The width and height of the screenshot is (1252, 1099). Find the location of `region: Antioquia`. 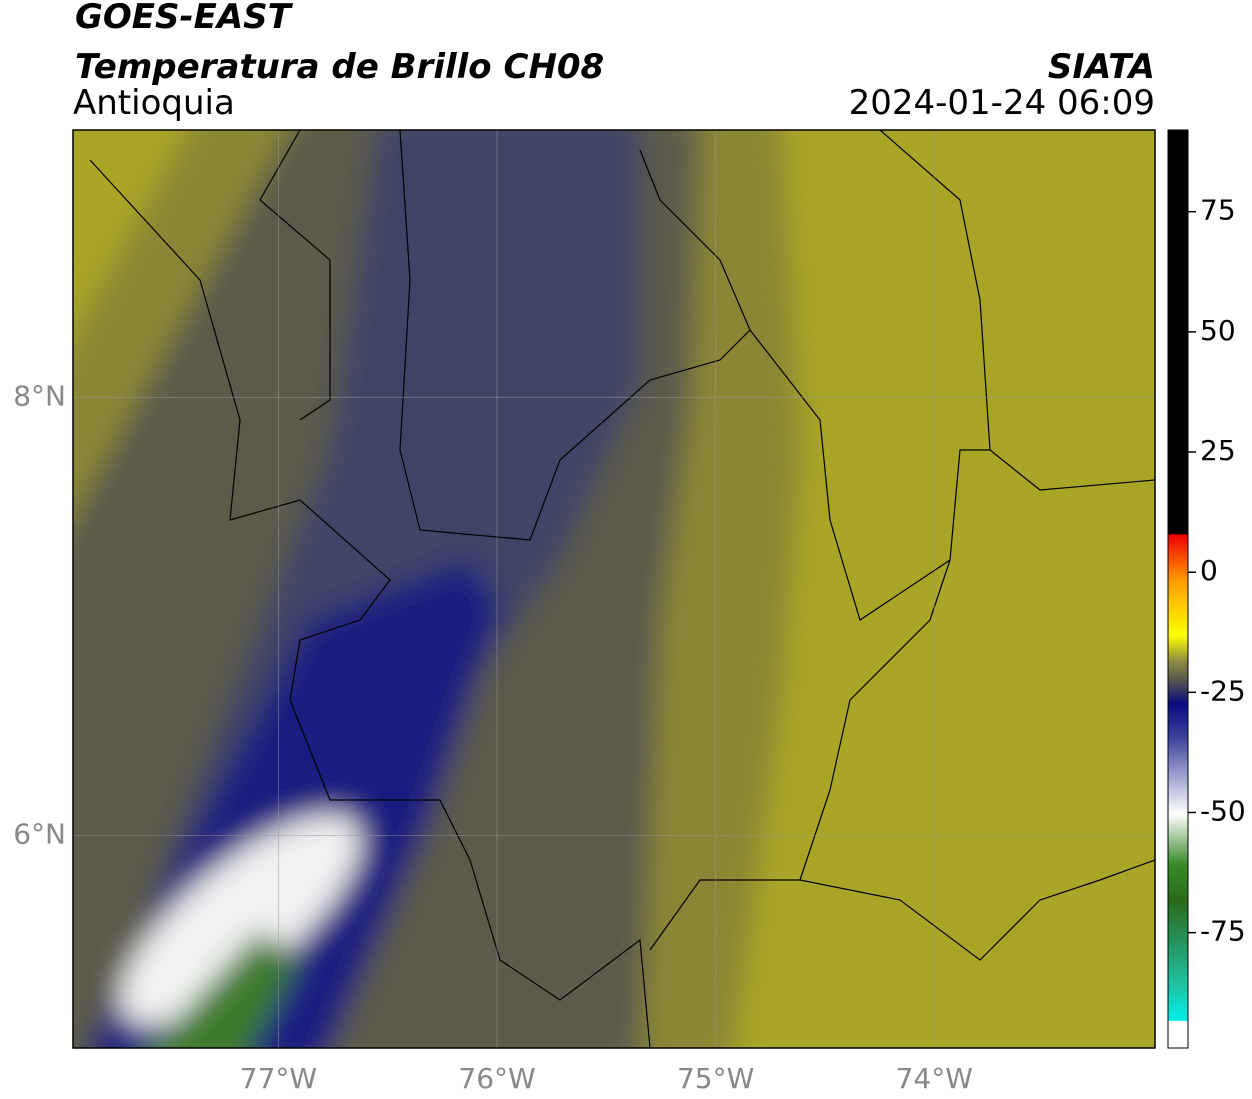

region: Antioquia is located at coordinates (154, 103).